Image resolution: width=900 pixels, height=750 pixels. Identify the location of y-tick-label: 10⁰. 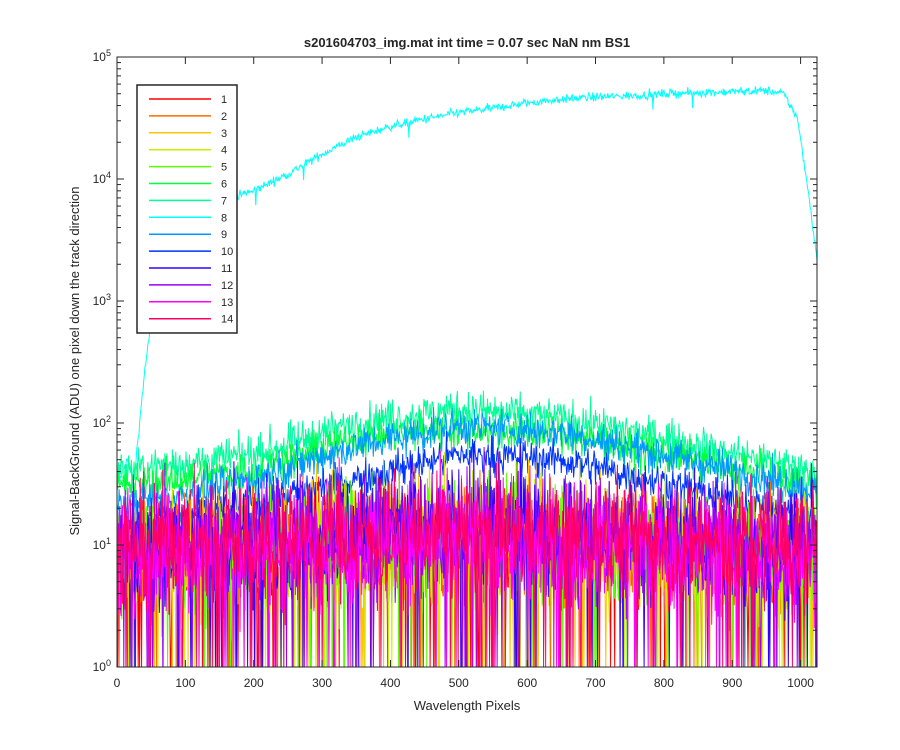
(102, 666).